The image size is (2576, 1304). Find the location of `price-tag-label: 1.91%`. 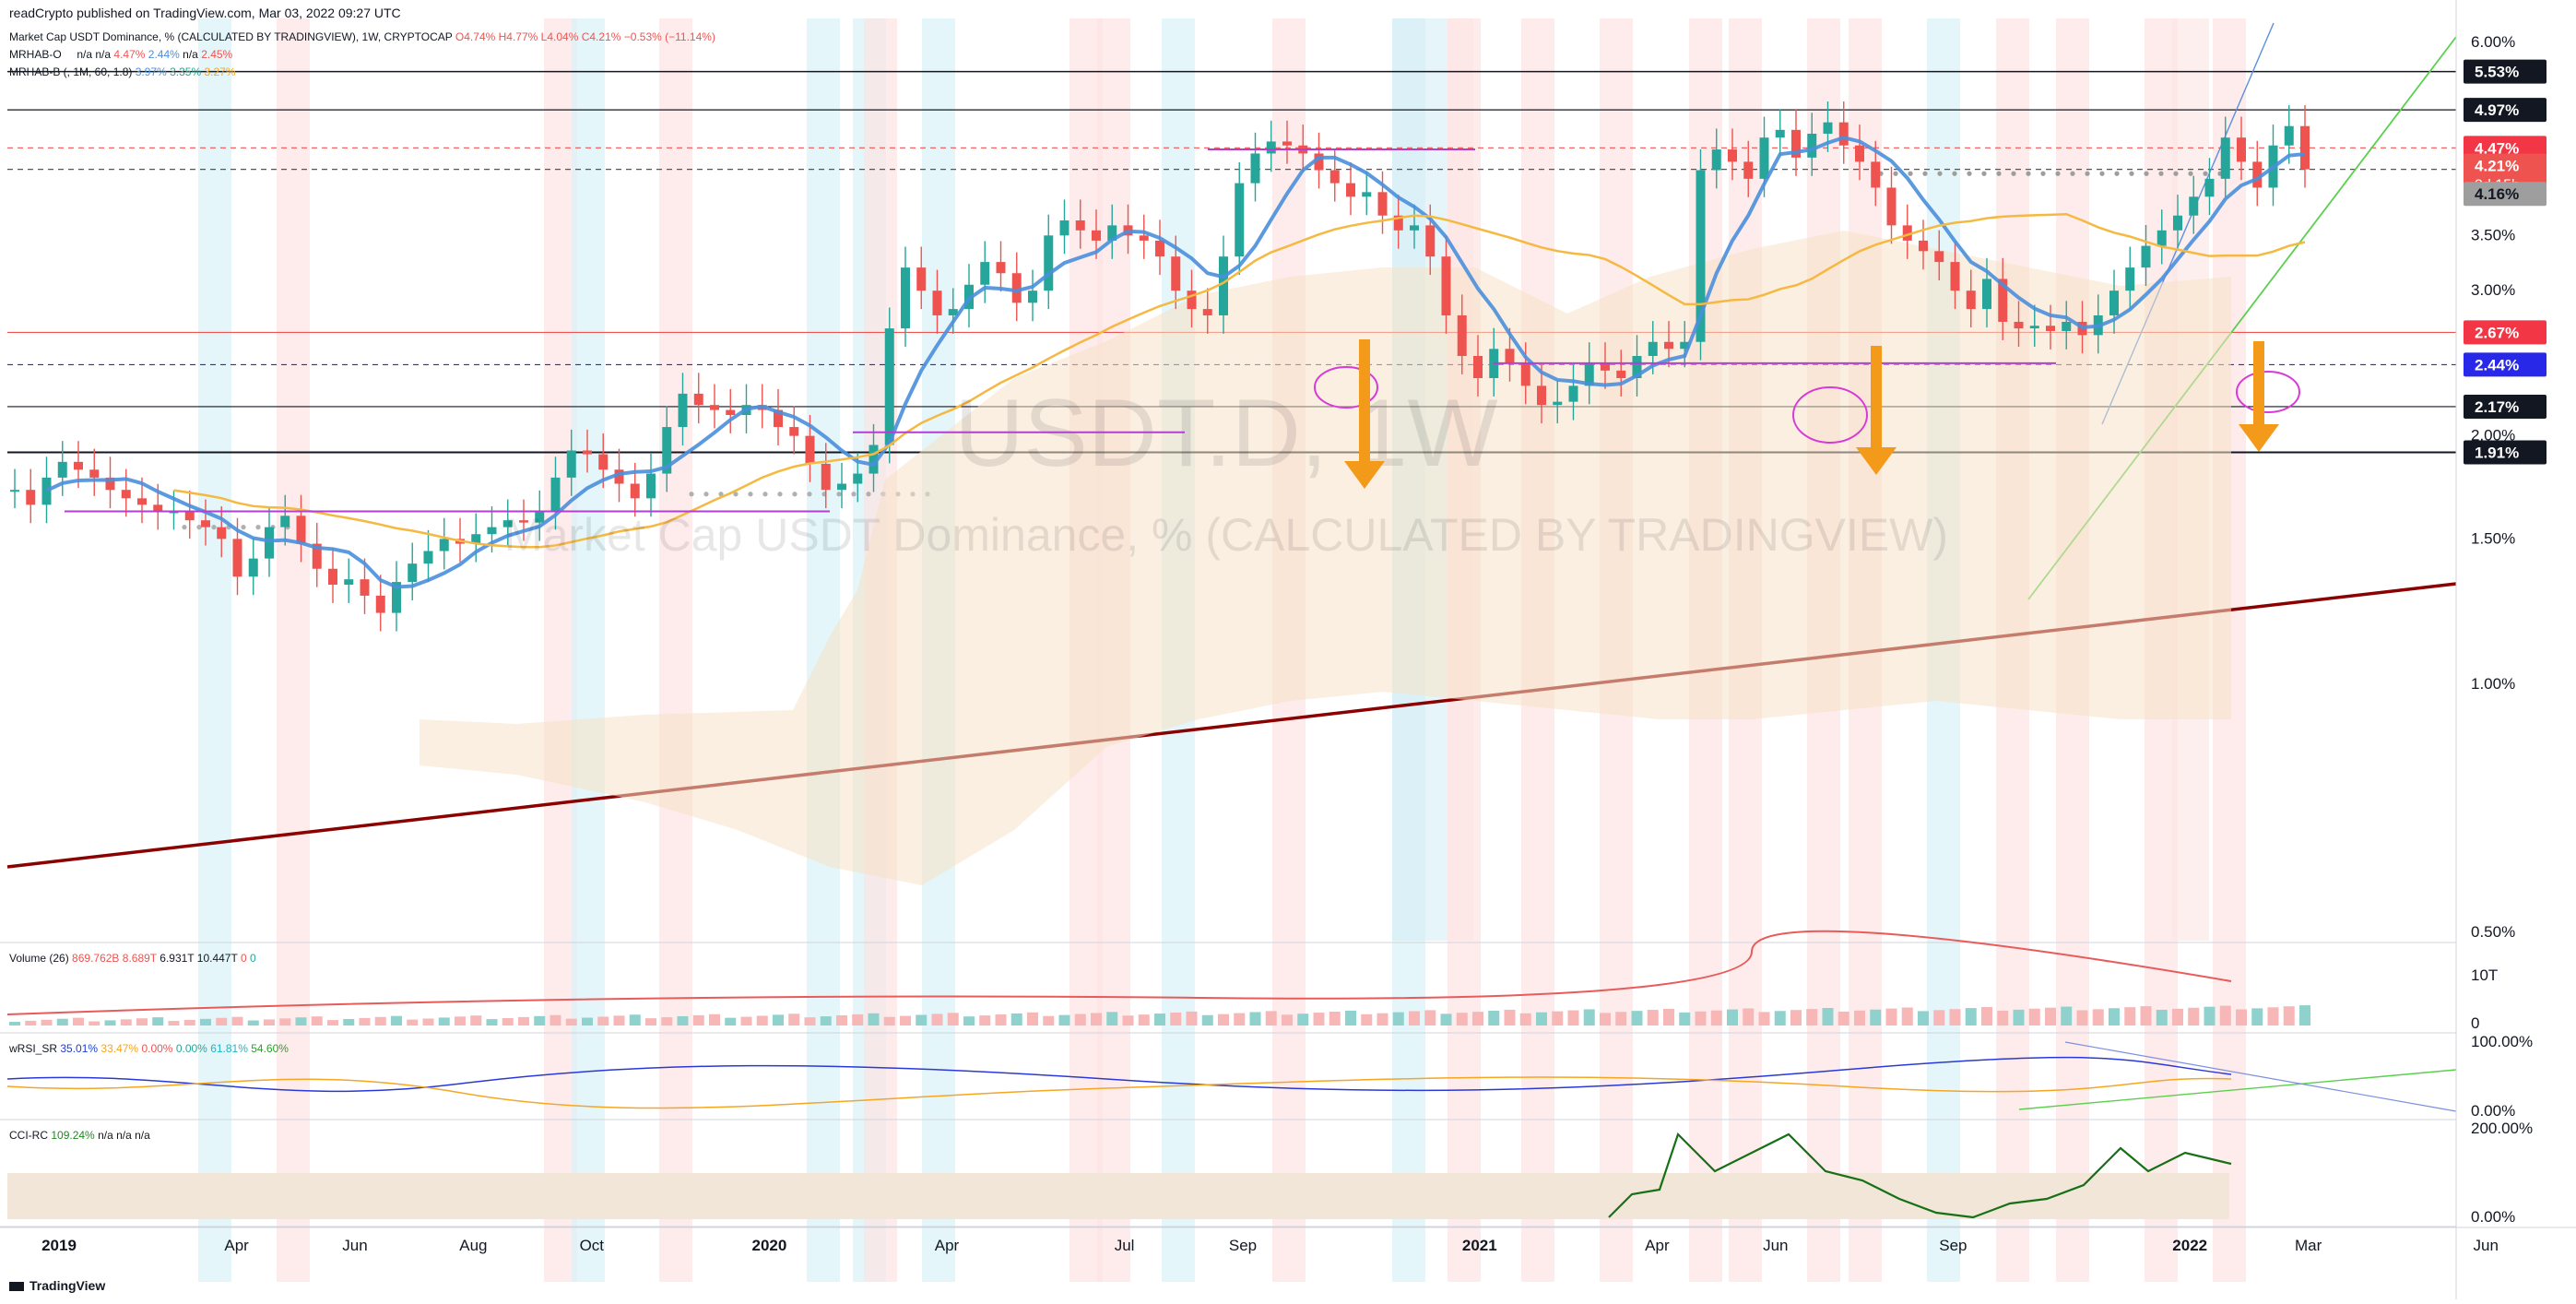

price-tag-label: 1.91% is located at coordinates (2497, 453).